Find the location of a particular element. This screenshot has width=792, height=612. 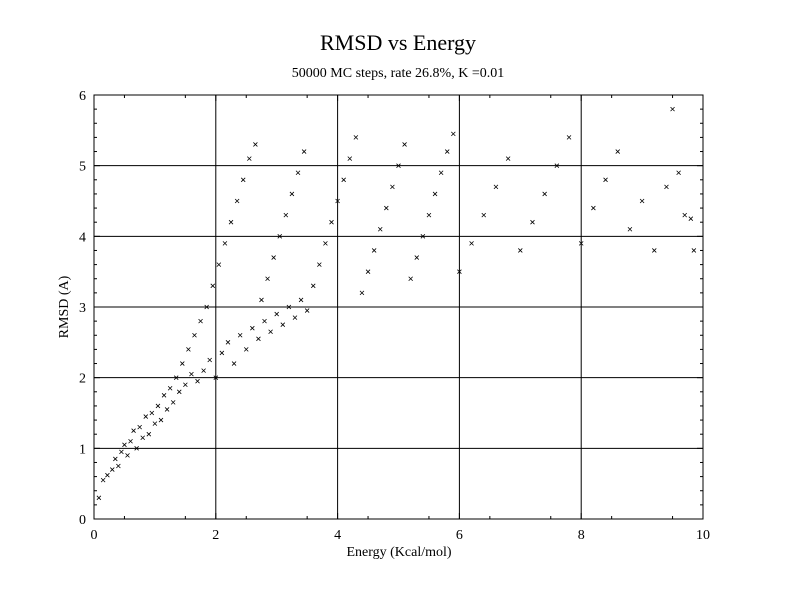

y-tick-label: 3 is located at coordinates (82, 308).